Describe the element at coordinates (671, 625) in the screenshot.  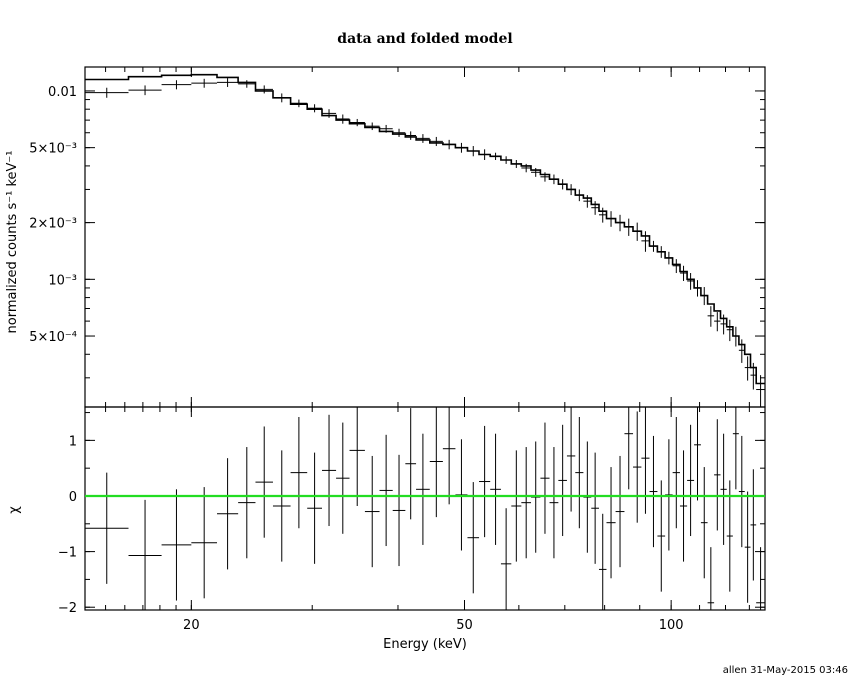
I see `x-tick-label: 100` at that location.